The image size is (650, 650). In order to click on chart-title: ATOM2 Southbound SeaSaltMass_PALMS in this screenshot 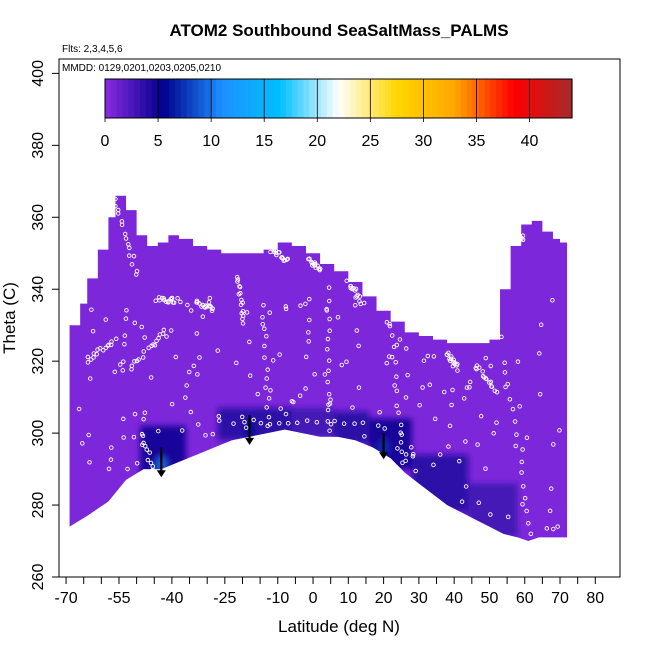, I will do `click(338, 30)`.